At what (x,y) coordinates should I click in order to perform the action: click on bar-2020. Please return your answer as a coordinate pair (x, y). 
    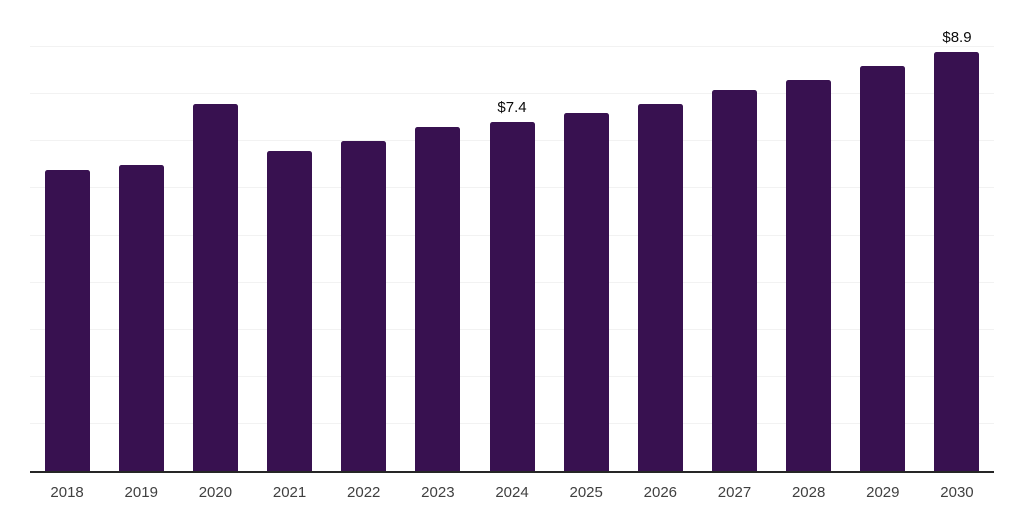
    Looking at the image, I should click on (215, 287).